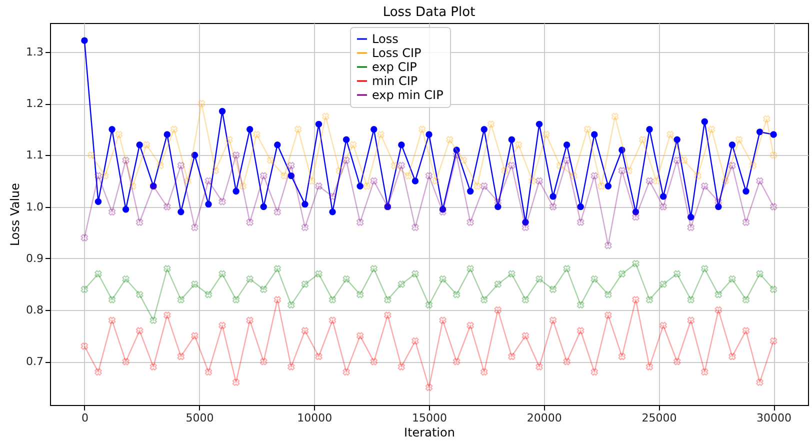 The width and height of the screenshot is (812, 444). I want to click on y-tick-label: 1.3, so click(35, 51).